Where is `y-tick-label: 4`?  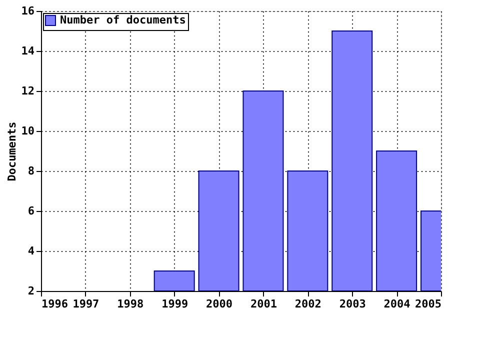 y-tick-label: 4 is located at coordinates (31, 251).